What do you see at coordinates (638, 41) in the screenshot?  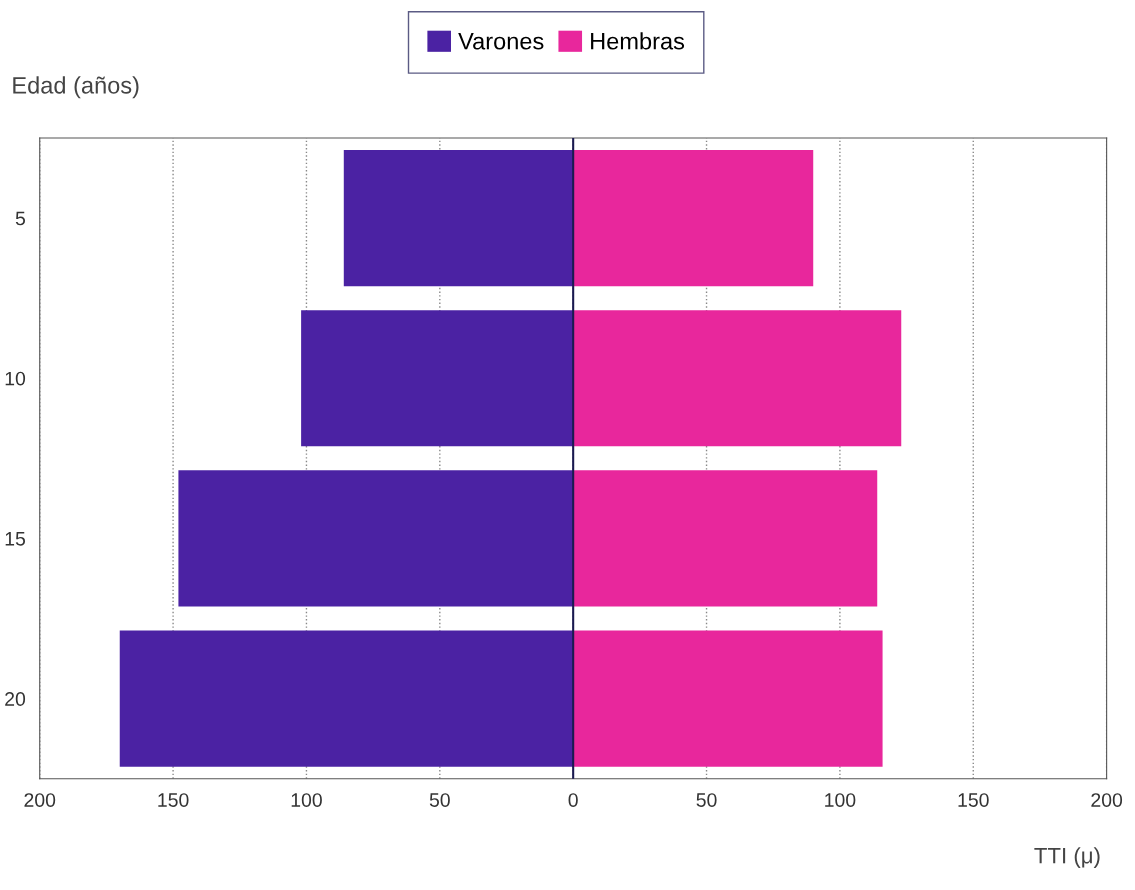 I see `legend-label: Hembras` at bounding box center [638, 41].